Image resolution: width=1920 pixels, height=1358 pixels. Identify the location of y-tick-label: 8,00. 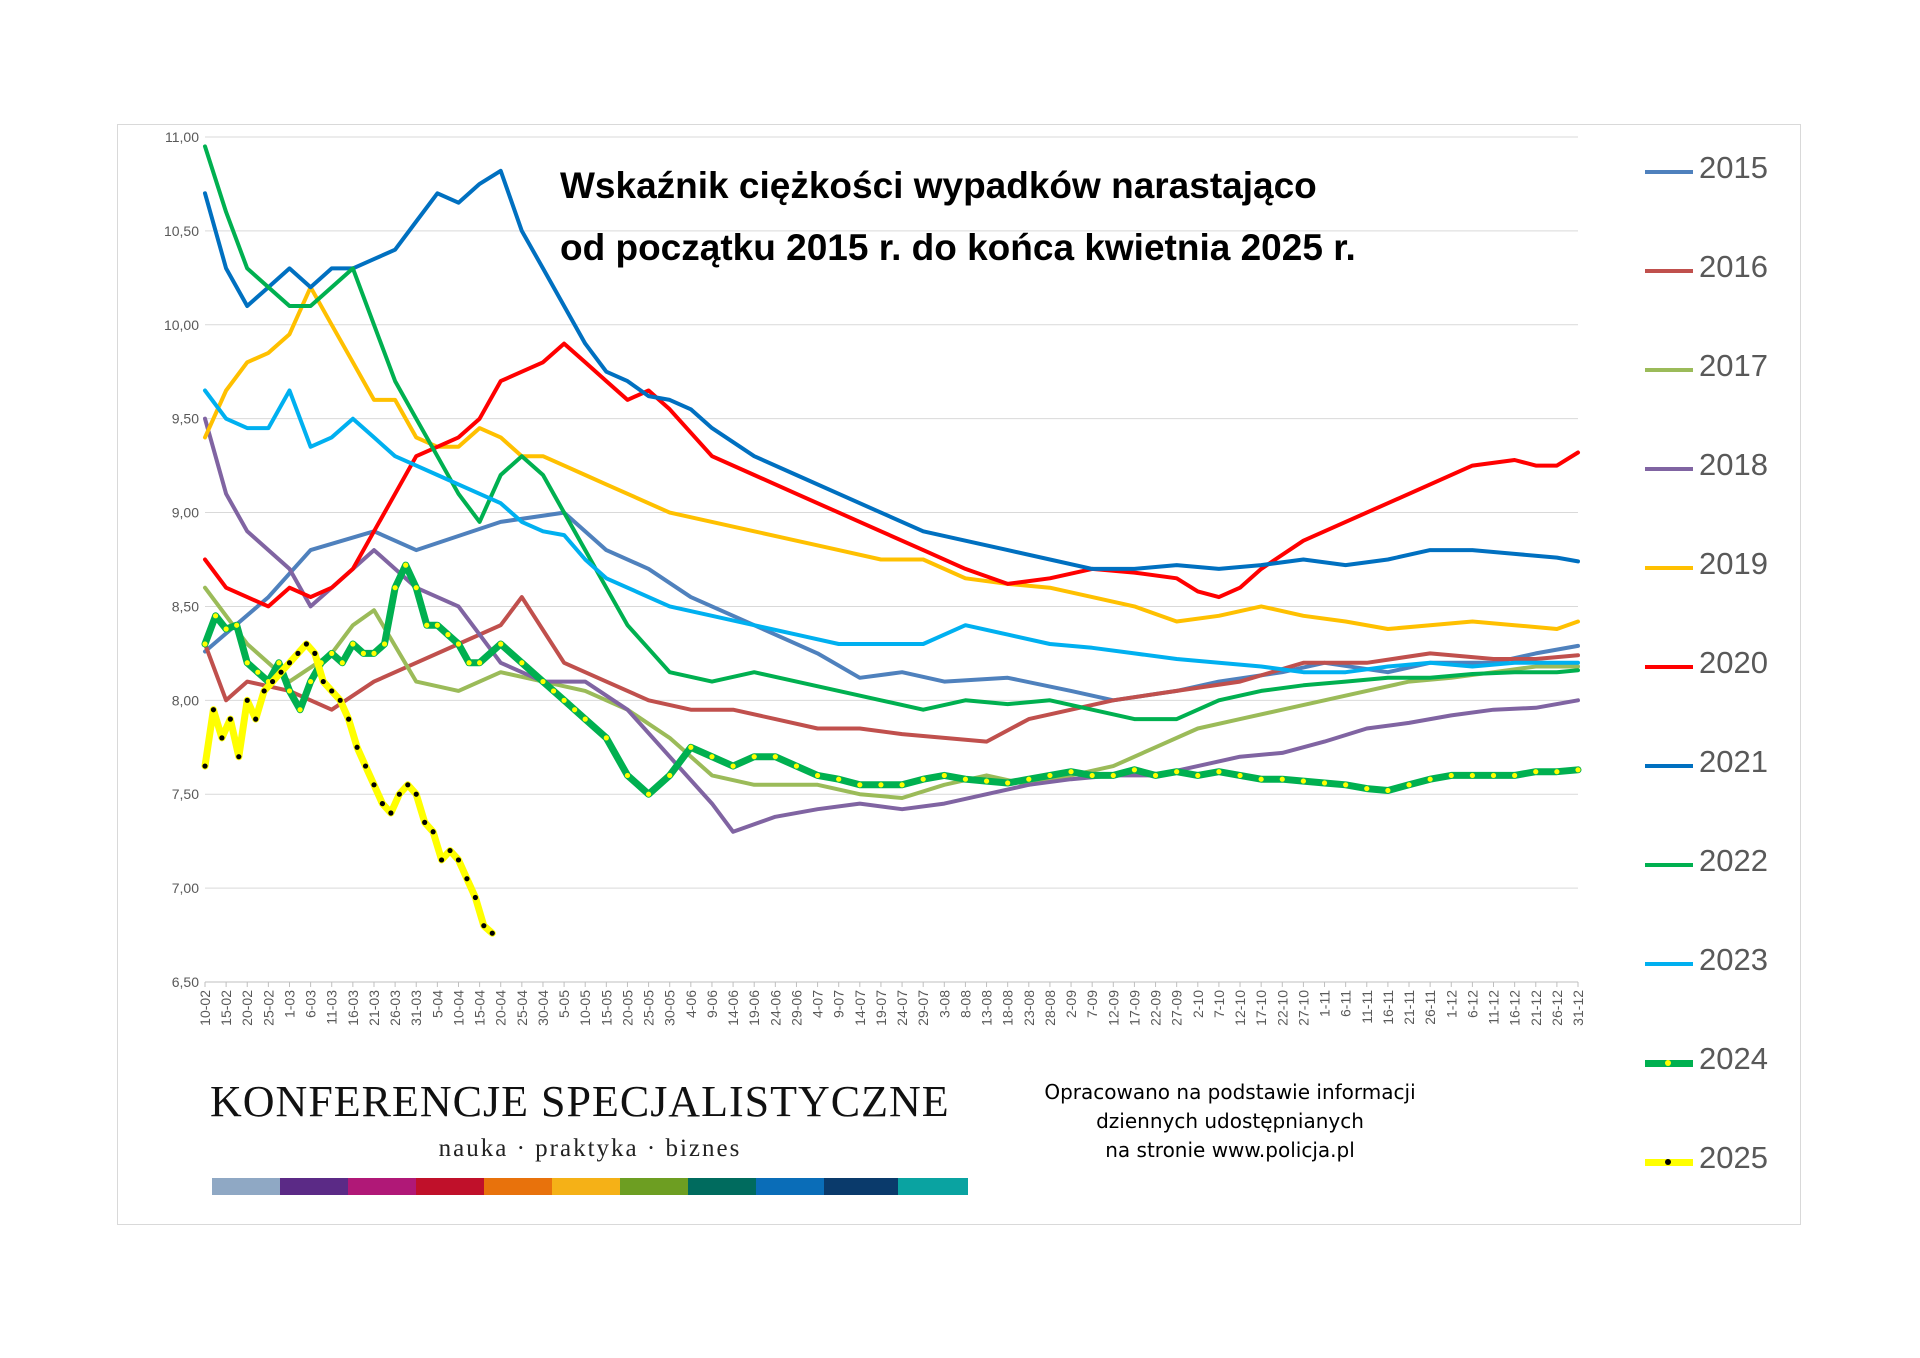
(185, 700).